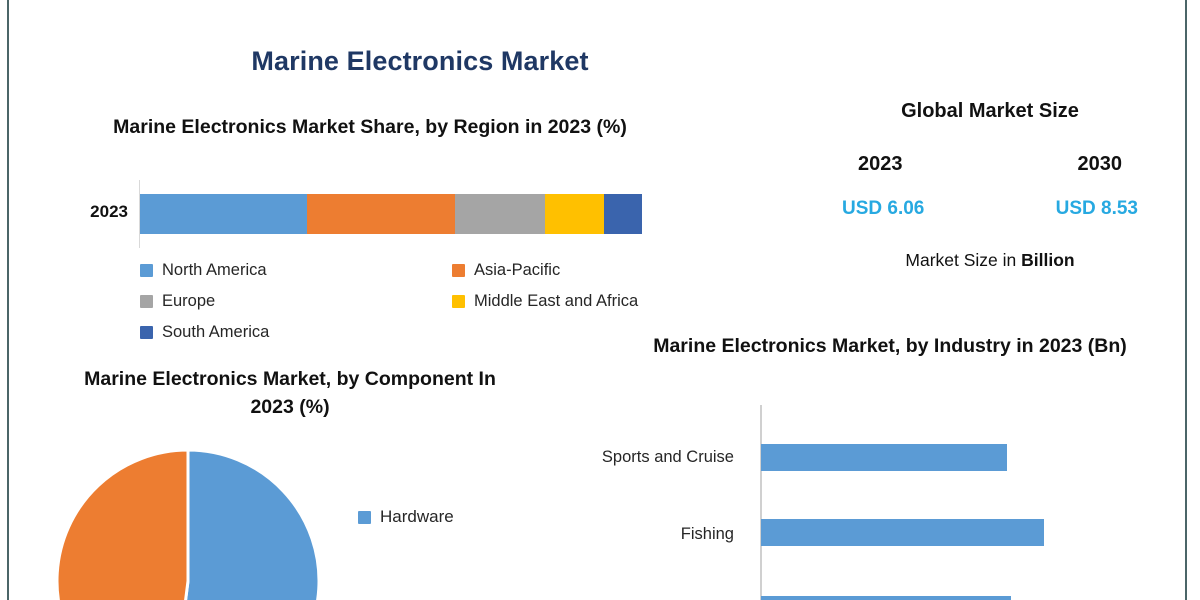 This screenshot has height=600, width=1200. I want to click on stack-segment-middle-east-and-africa, so click(575, 214).